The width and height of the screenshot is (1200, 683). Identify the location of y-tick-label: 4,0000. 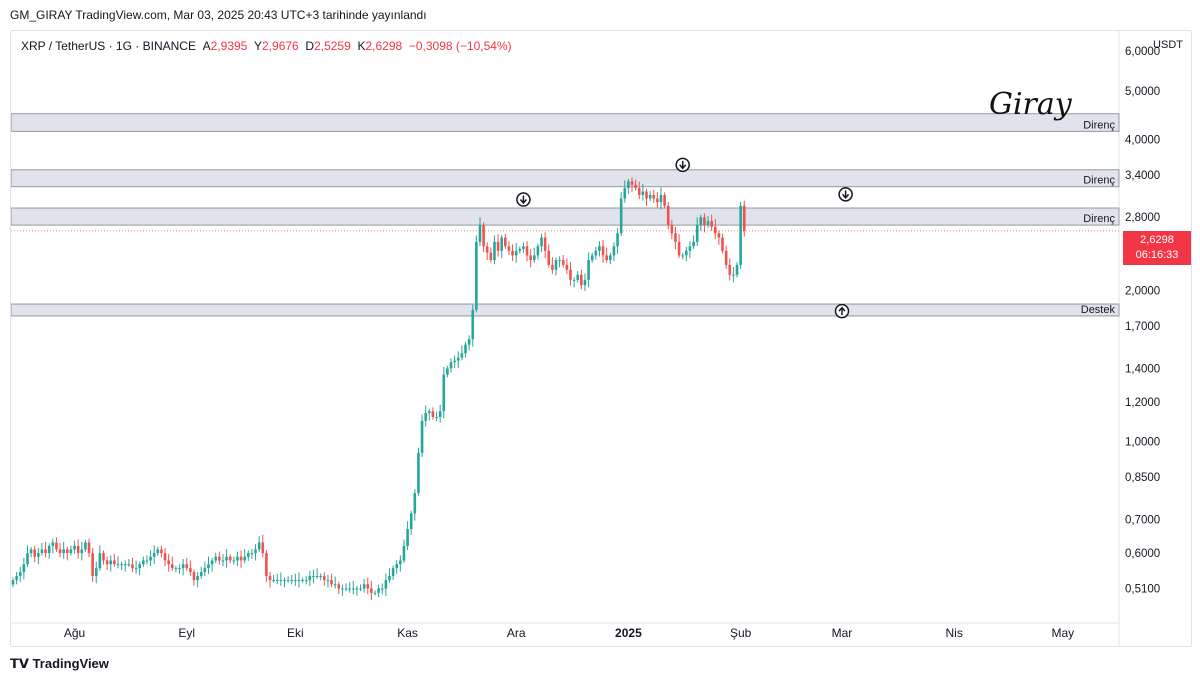
(1142, 140).